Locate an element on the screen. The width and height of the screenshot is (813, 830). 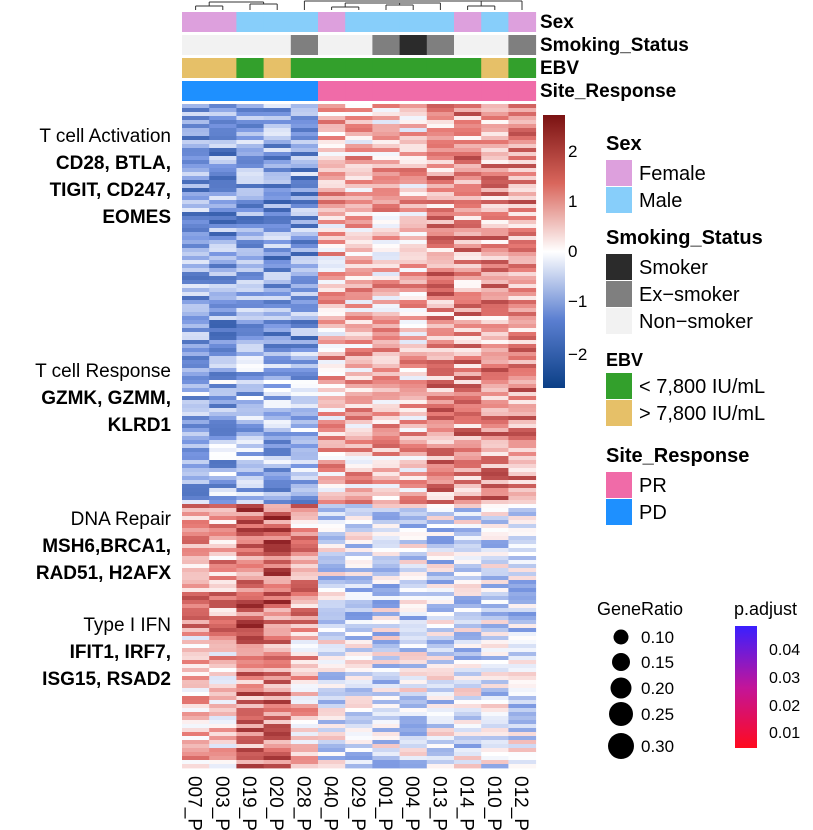
gene-block-genes: CD28, BTLA, is located at coordinates (113, 163).